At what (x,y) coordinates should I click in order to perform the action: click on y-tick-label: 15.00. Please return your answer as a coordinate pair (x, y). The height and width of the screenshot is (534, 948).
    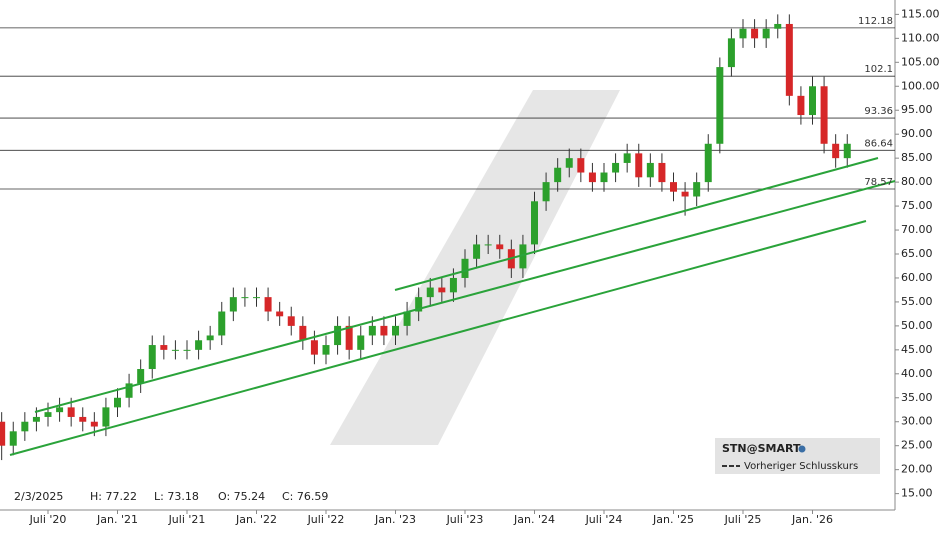
    Looking at the image, I should click on (917, 493).